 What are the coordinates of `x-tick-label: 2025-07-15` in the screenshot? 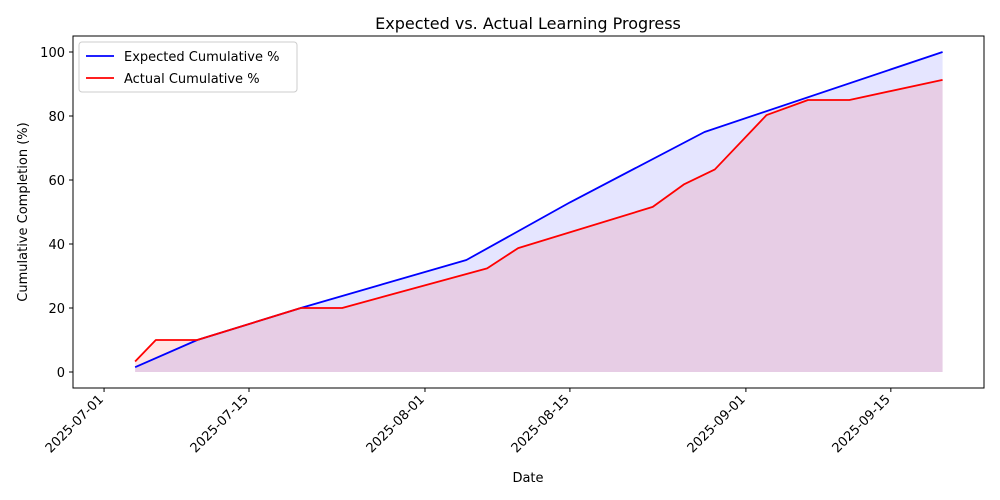 It's located at (220, 424).